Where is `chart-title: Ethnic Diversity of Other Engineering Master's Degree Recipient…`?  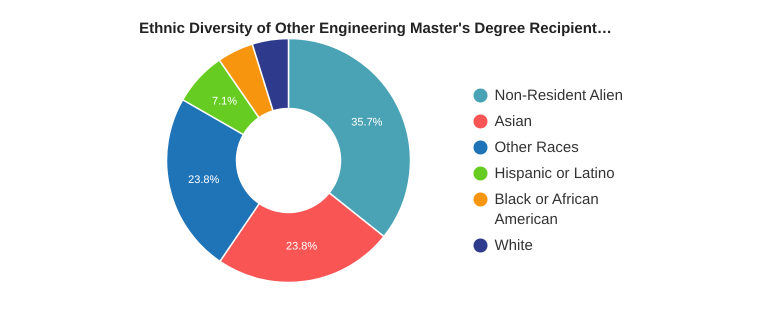 chart-title: Ethnic Diversity of Other Engineering Master's Degree Recipient… is located at coordinates (375, 28).